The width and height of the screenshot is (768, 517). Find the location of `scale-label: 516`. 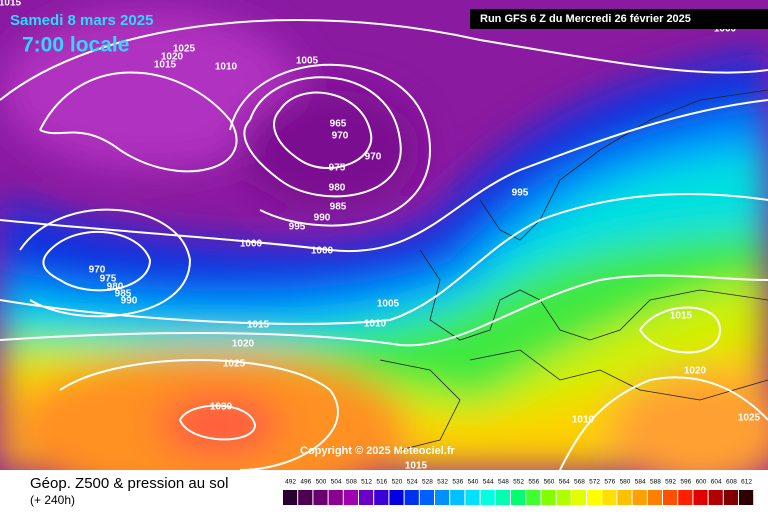

scale-label: 516 is located at coordinates (381, 482).